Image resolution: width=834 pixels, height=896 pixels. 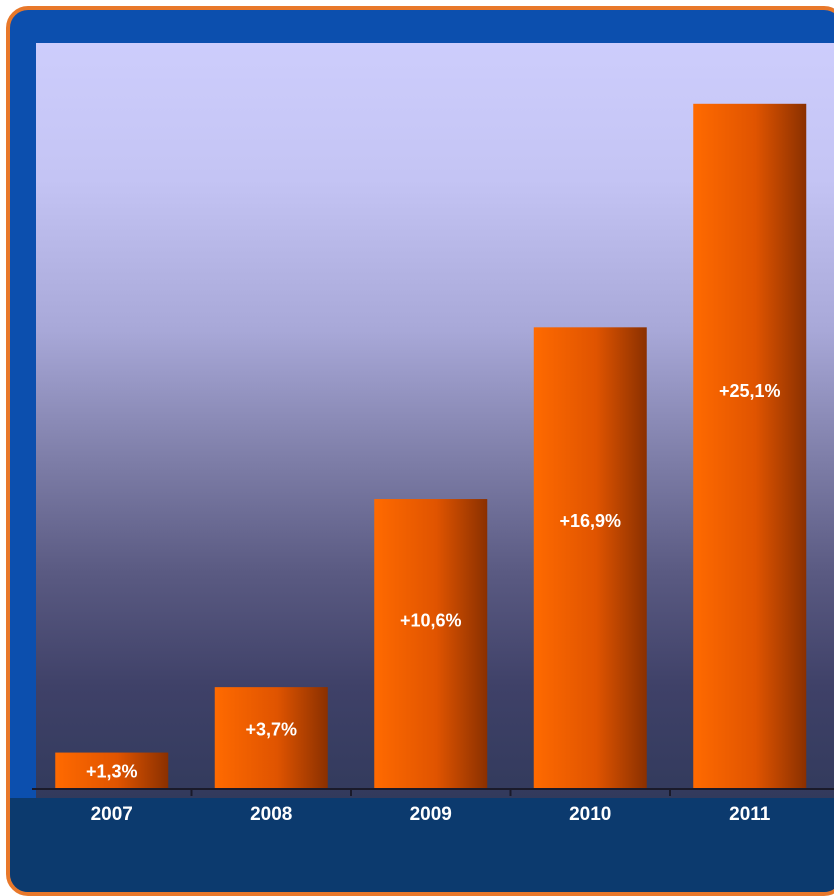 I want to click on x-tick-label-2011: 2011, so click(x=750, y=814).